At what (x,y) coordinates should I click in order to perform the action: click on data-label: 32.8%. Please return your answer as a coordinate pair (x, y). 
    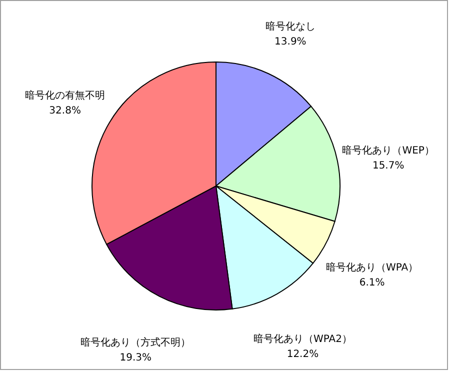
    Looking at the image, I should click on (65, 110).